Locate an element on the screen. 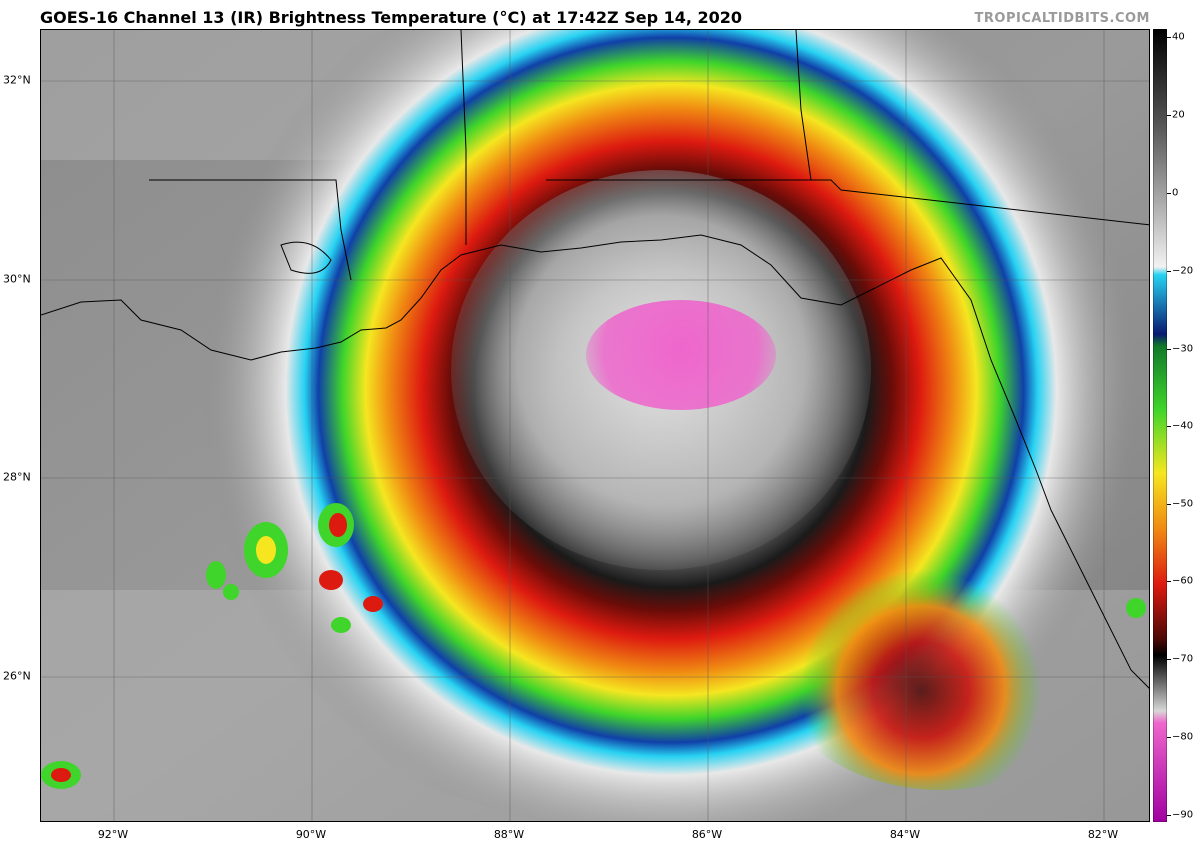  longitude-label: 86°W is located at coordinates (707, 834).